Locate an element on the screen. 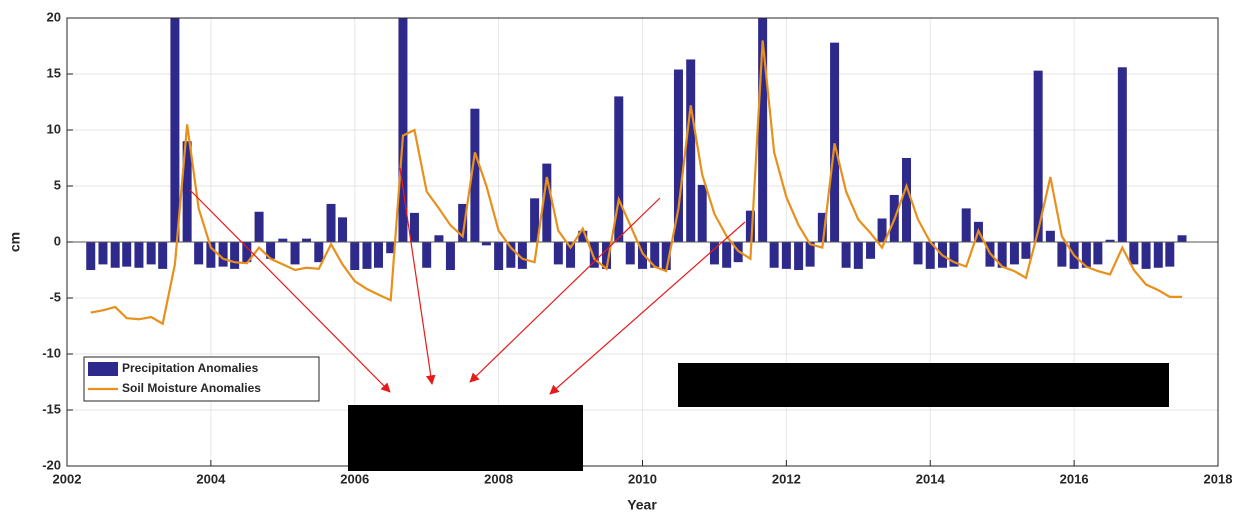 The image size is (1250, 514). y-tick-label: 20 is located at coordinates (54, 16).